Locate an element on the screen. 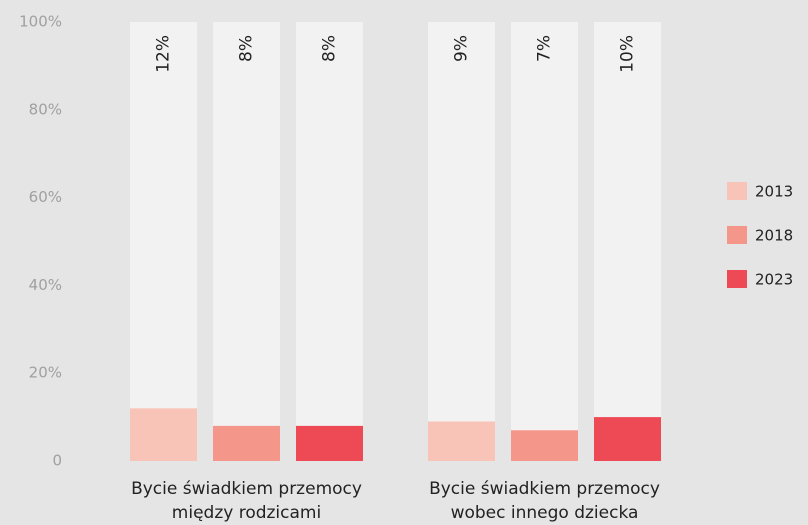 The width and height of the screenshot is (808, 525). legend-label: 2018 is located at coordinates (774, 236).